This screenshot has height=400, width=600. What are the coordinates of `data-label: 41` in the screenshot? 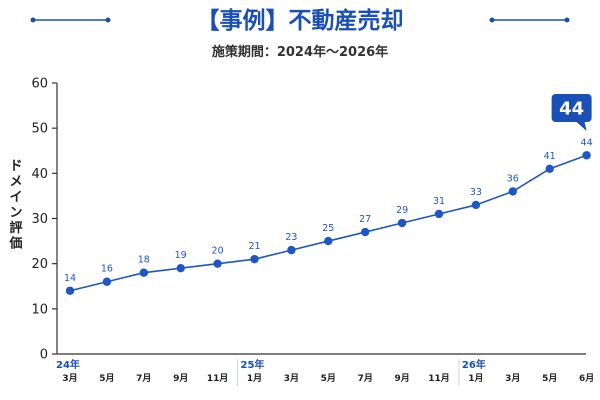 It's located at (550, 156).